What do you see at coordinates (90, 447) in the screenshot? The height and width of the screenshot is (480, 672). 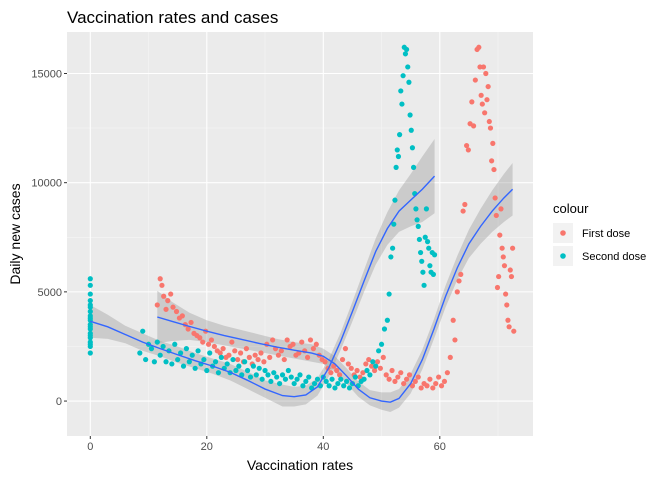 I see `x-tick-label: 0` at bounding box center [90, 447].